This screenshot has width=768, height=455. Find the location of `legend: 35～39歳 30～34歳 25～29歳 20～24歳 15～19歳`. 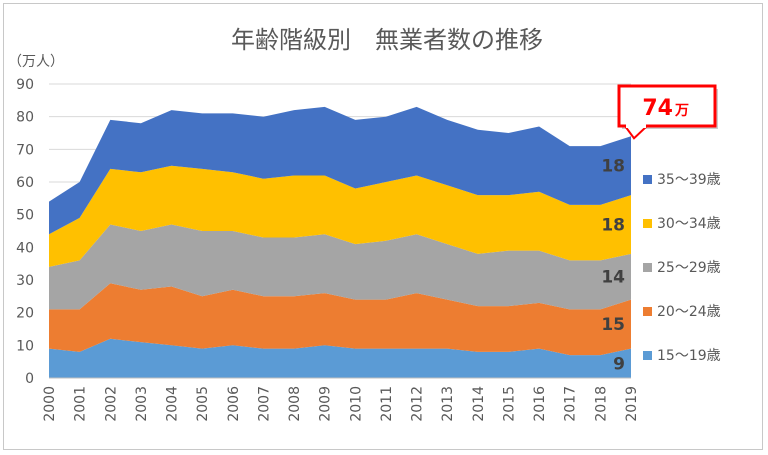

legend: 35～39歳 30～34歳 25～29歳 20～24歳 15～19歳 is located at coordinates (682, 268).